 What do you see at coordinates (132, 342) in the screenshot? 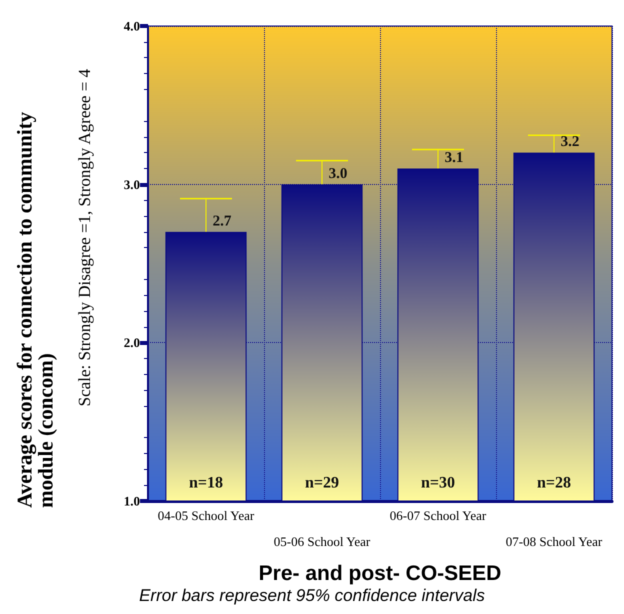
I see `y-tick-label: 2.0` at bounding box center [132, 342].